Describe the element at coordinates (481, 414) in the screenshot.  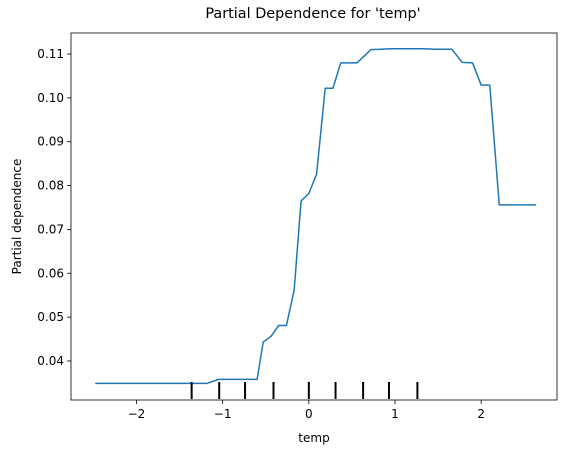
I see `x-tick-label-4: 2` at that location.